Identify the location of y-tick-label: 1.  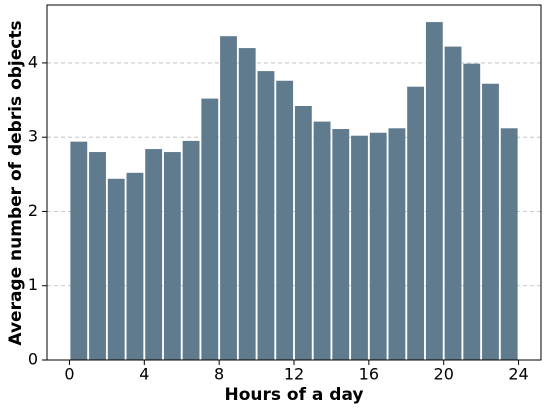
(33, 284).